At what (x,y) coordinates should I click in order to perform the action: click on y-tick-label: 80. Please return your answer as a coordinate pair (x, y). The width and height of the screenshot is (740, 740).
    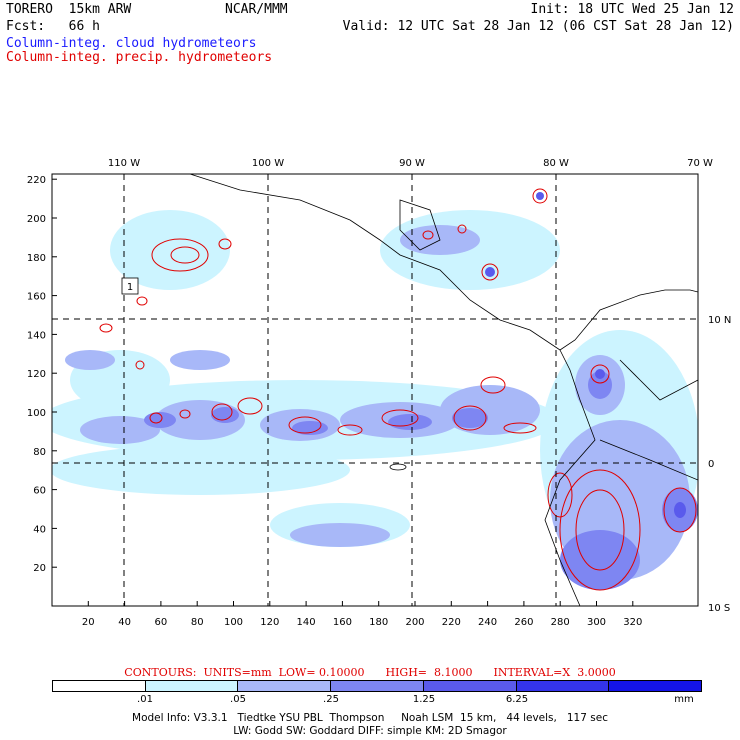
    Looking at the image, I should click on (39, 452).